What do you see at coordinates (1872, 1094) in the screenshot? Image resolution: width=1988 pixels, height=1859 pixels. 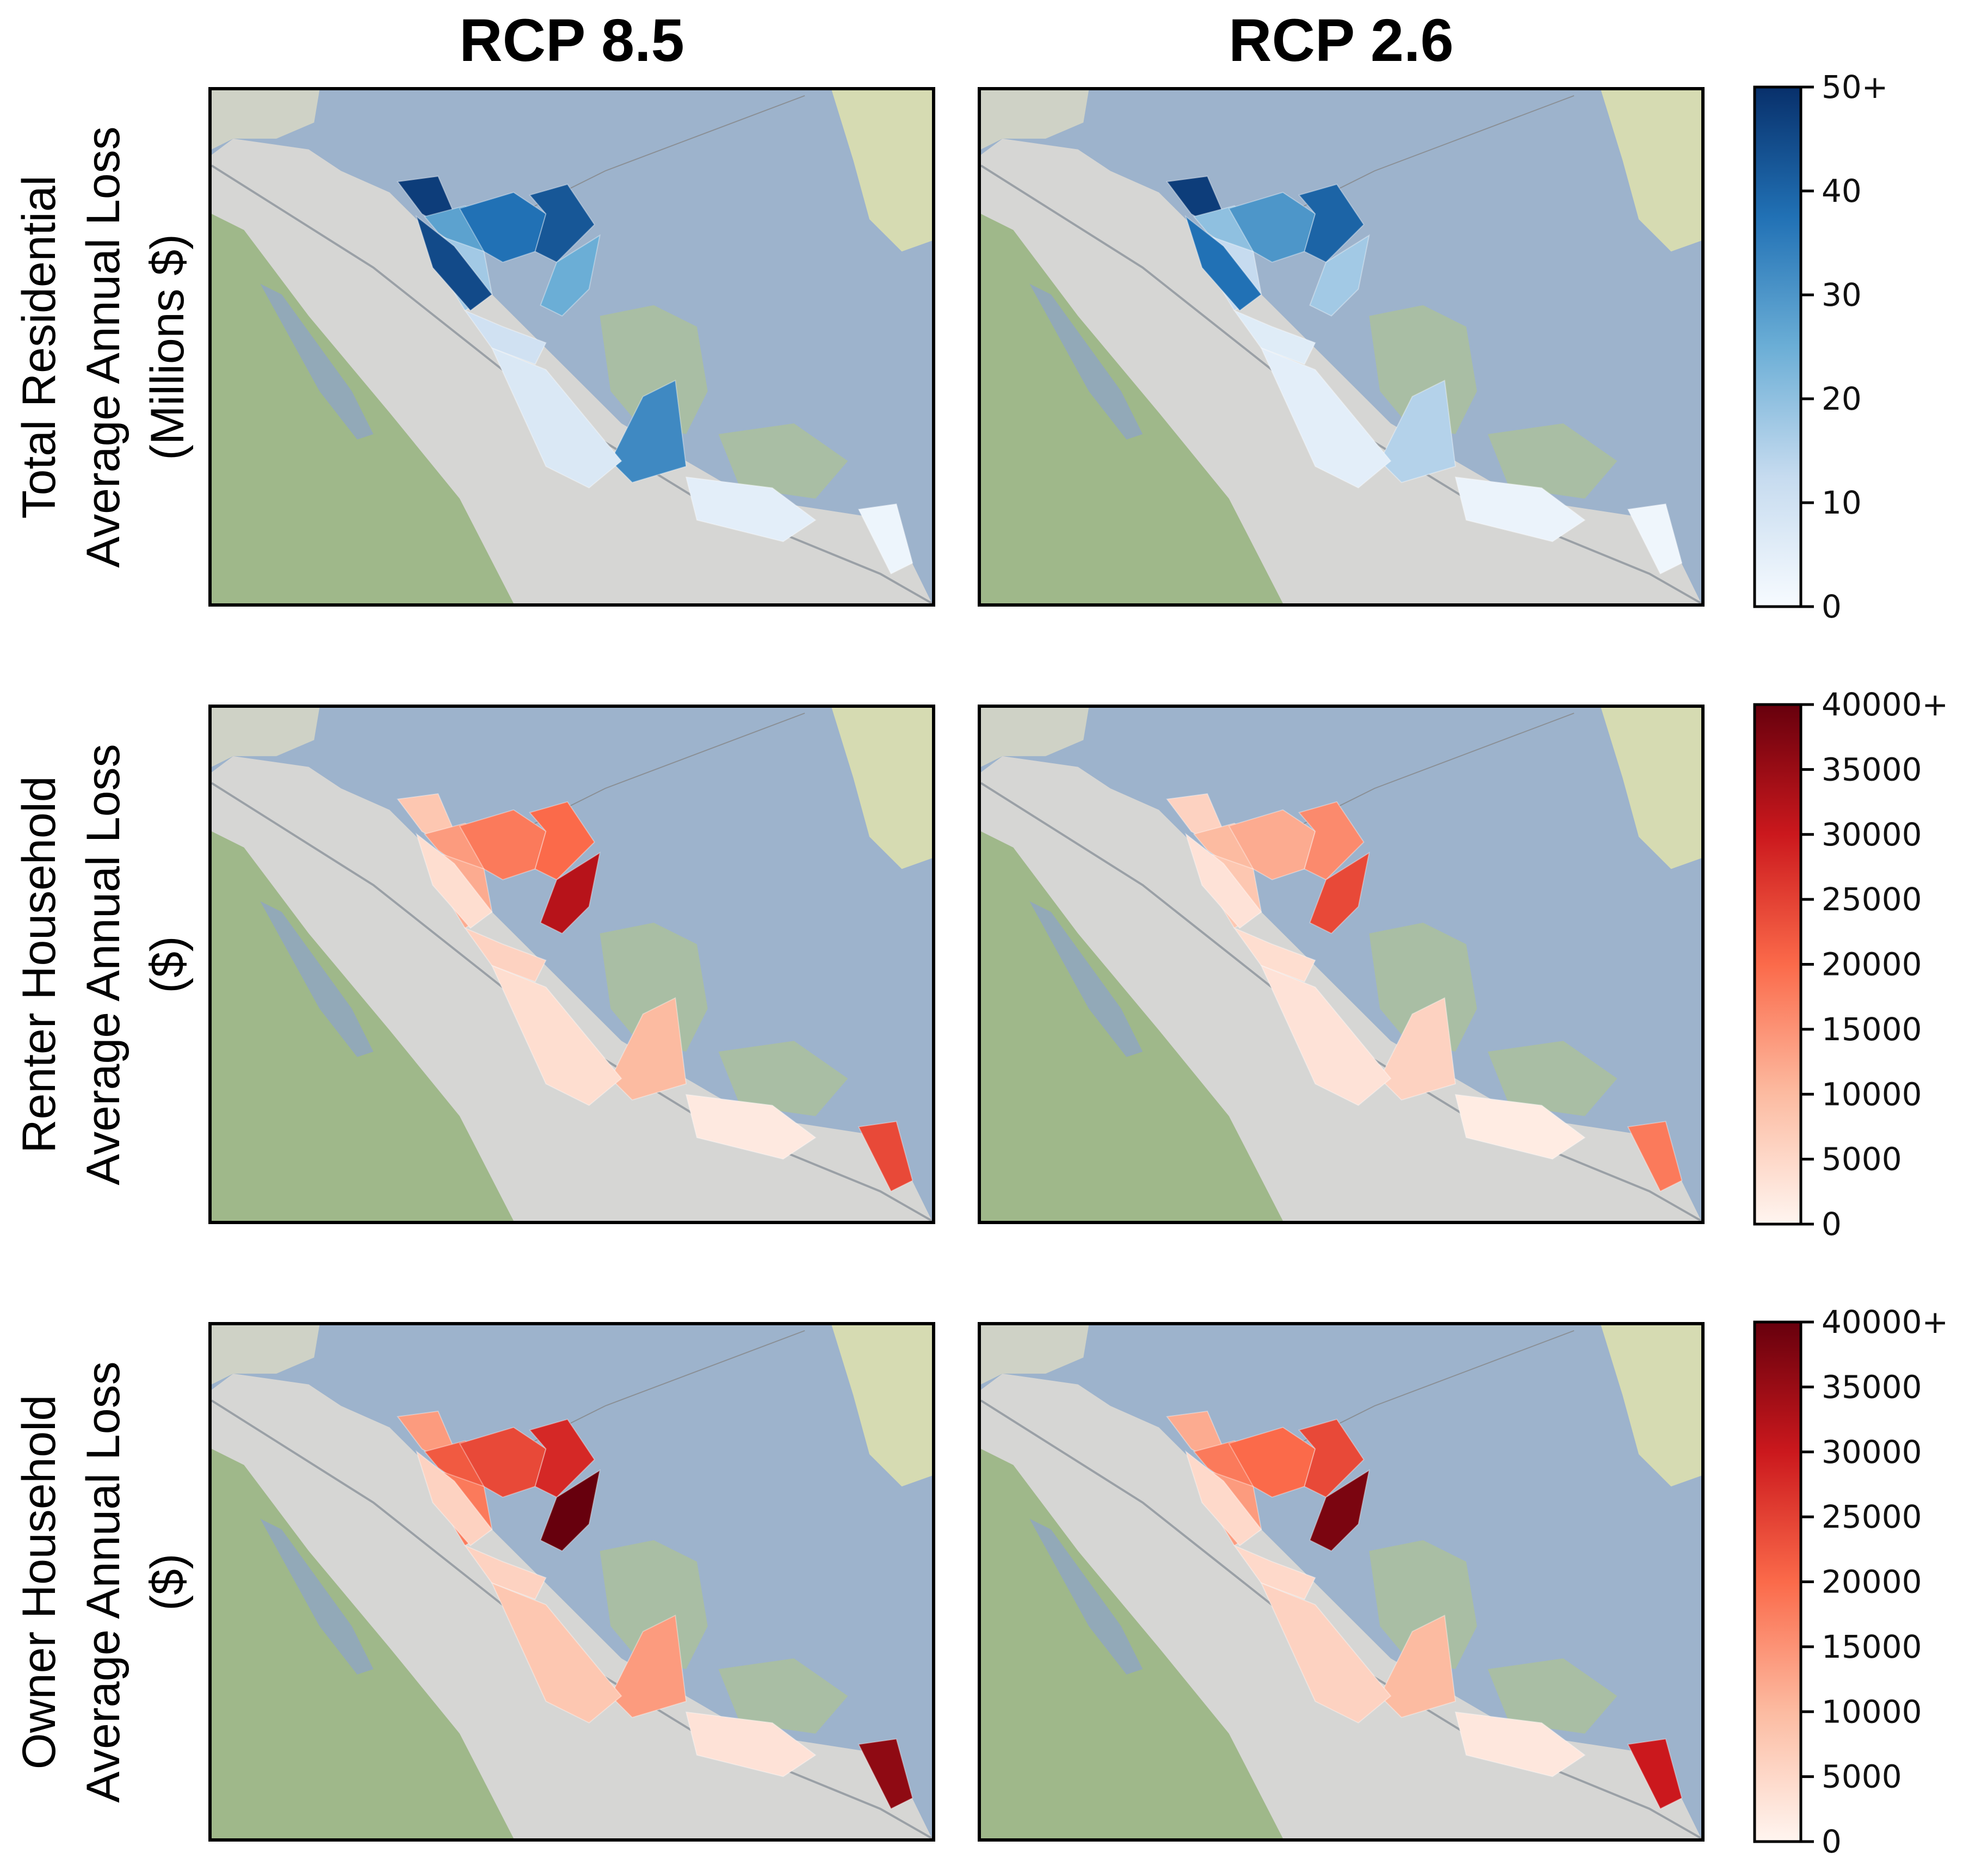 I see `colorbar-tick-label: 10000` at bounding box center [1872, 1094].